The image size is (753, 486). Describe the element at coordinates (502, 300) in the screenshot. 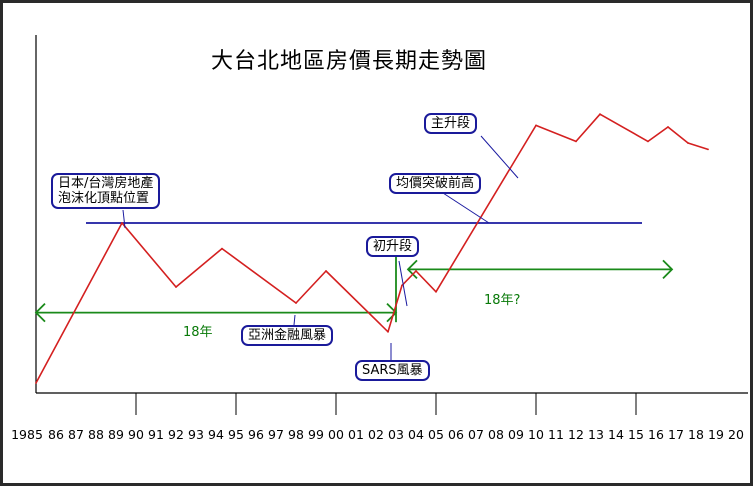

I see `span-label-future: 18年?` at that location.